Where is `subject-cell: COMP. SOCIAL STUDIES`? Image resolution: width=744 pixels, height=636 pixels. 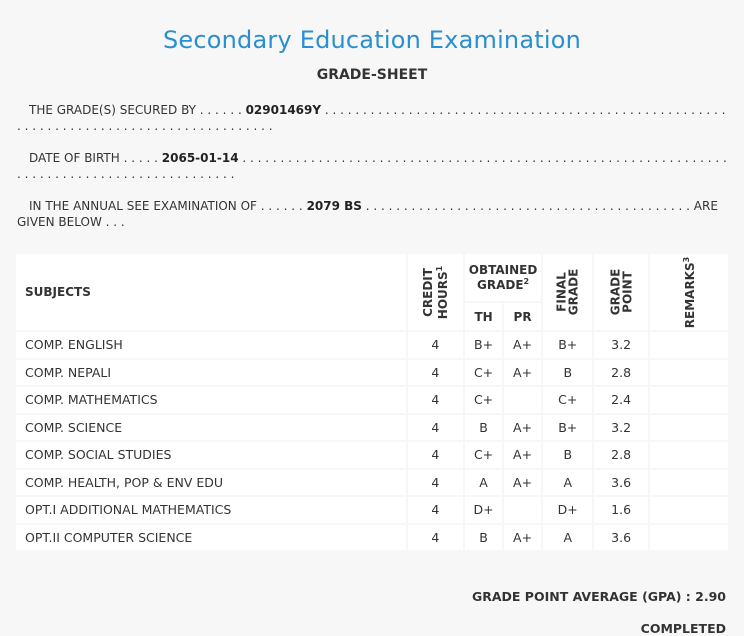 subject-cell: COMP. SOCIAL STUDIES is located at coordinates (211, 455).